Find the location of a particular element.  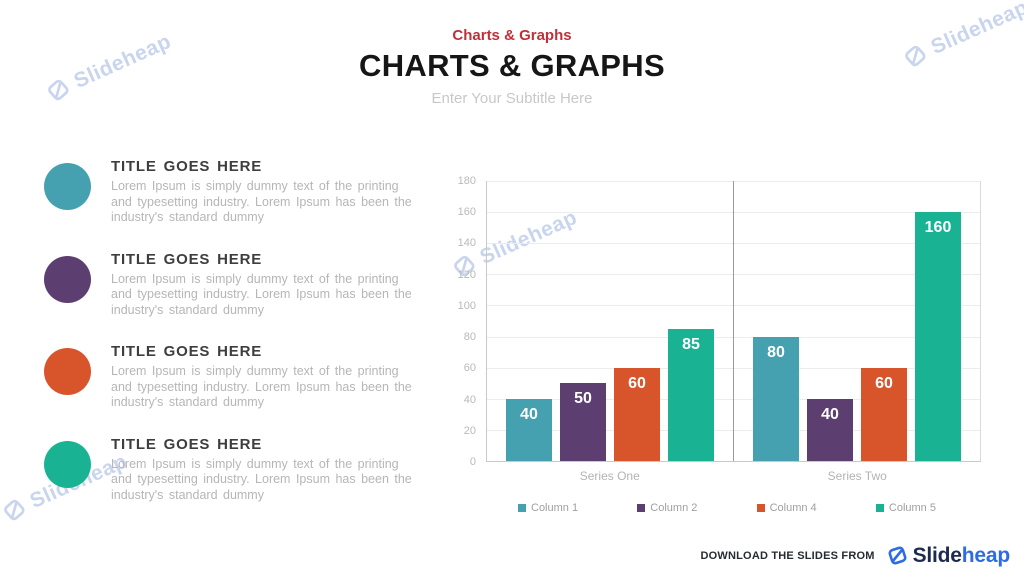

legend-item: Column 5 is located at coordinates (905, 508).